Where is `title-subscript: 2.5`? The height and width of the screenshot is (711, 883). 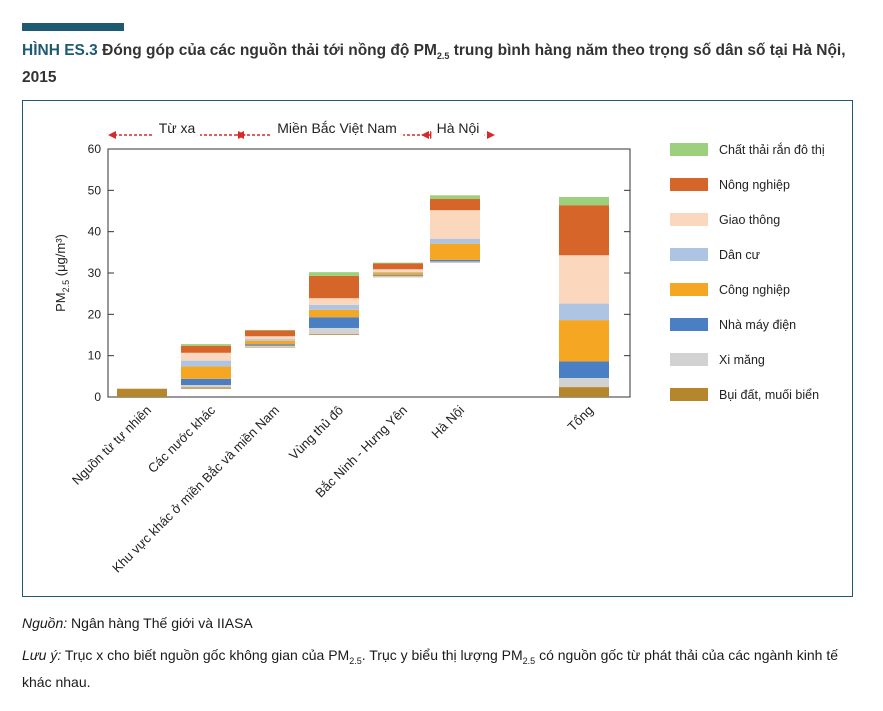
title-subscript: 2.5 is located at coordinates (443, 56).